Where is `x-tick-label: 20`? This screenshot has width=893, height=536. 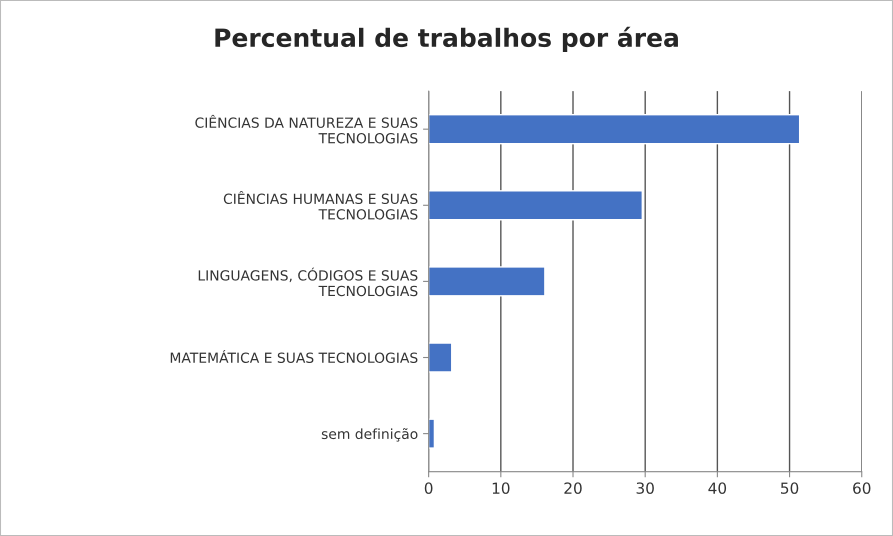 x-tick-label: 20 is located at coordinates (573, 488).